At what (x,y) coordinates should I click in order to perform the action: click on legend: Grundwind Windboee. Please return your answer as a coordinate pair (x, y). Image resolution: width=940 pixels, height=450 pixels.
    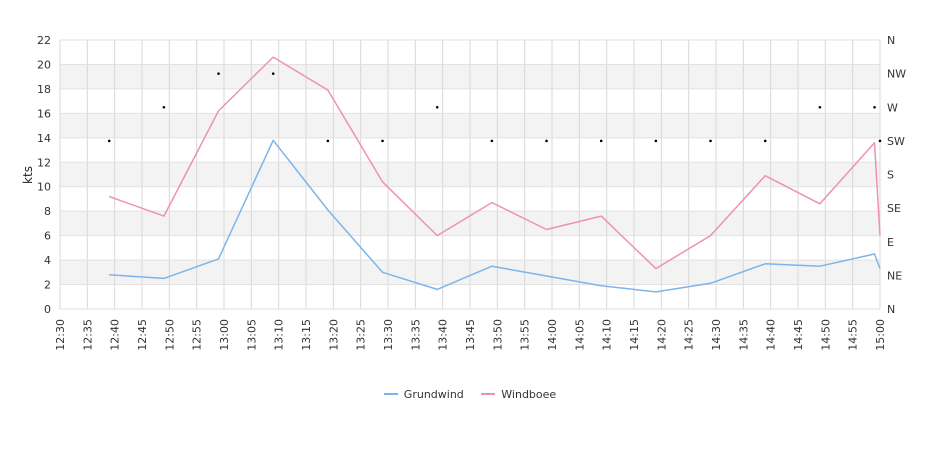
    Looking at the image, I should click on (470, 393).